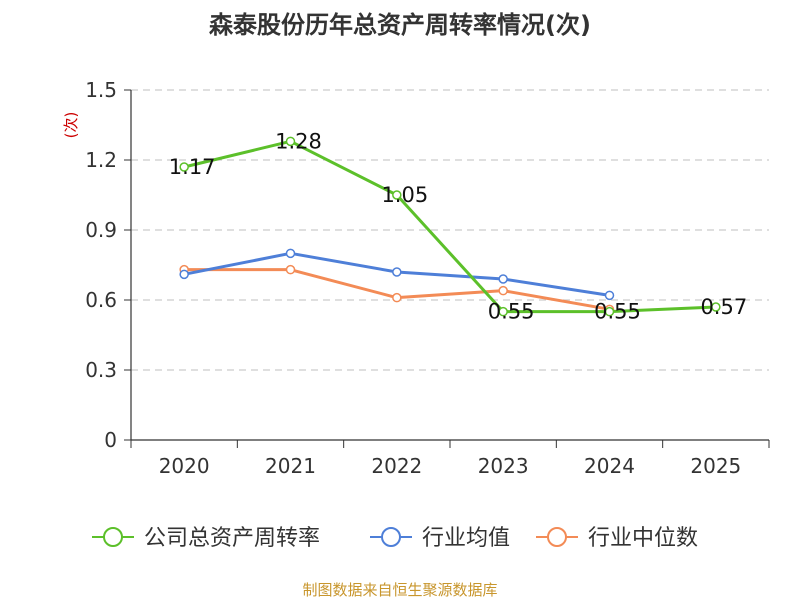  I want to click on x-tick-label: 2022, so click(396, 466).